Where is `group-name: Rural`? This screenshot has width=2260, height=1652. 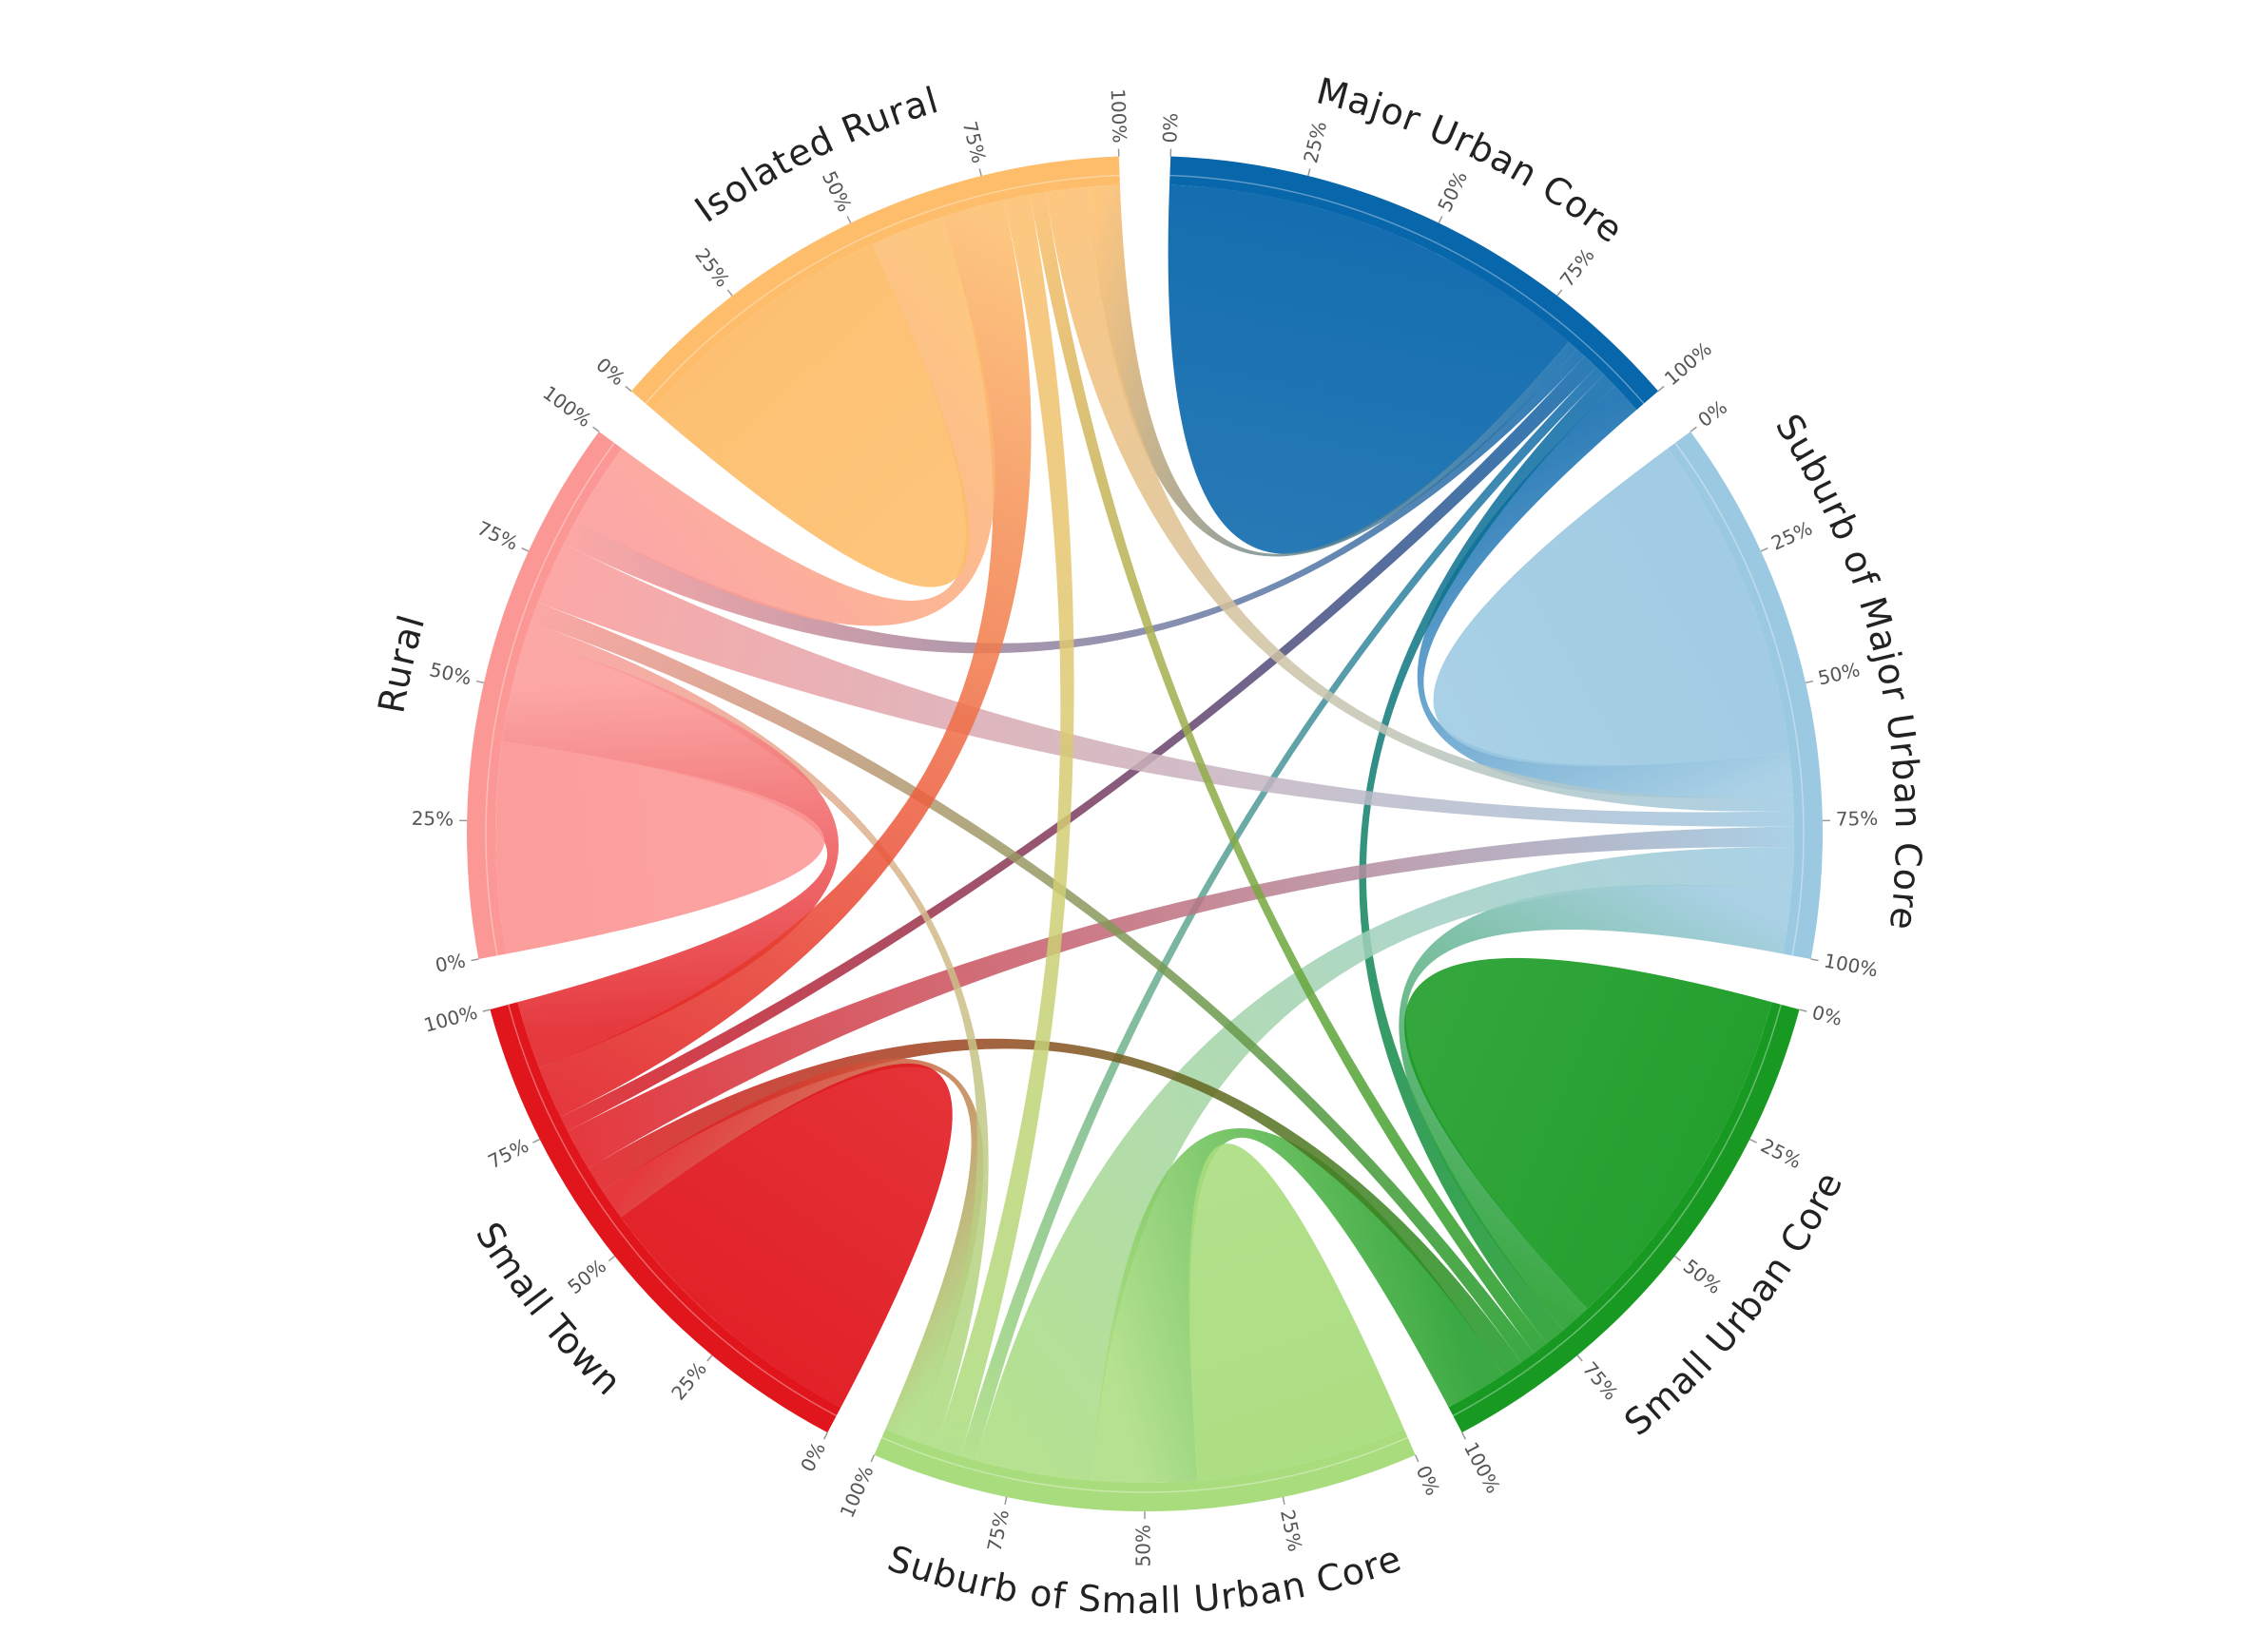 group-name: Rural is located at coordinates (401, 662).